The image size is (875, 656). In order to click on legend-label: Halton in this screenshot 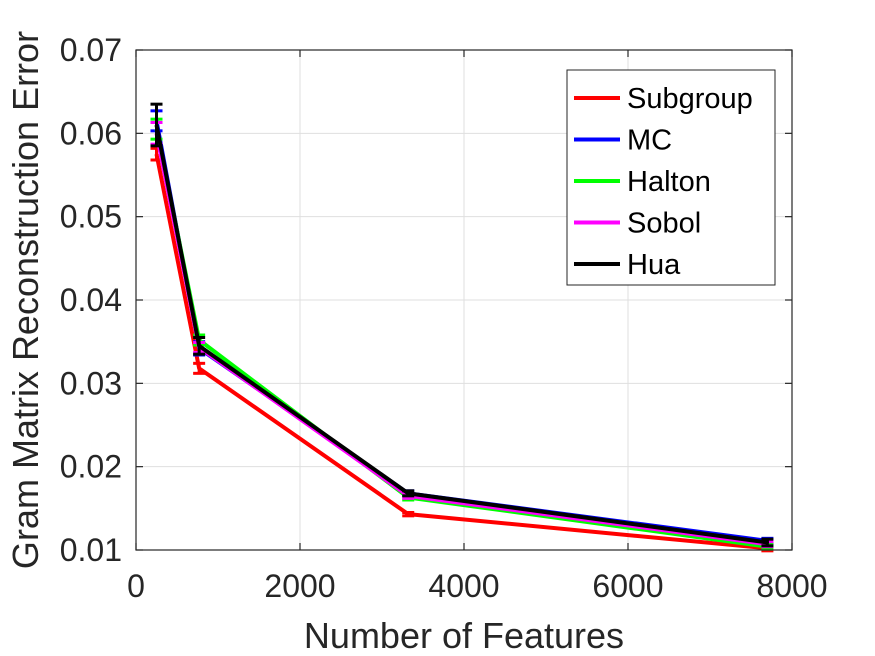, I will do `click(669, 182)`.